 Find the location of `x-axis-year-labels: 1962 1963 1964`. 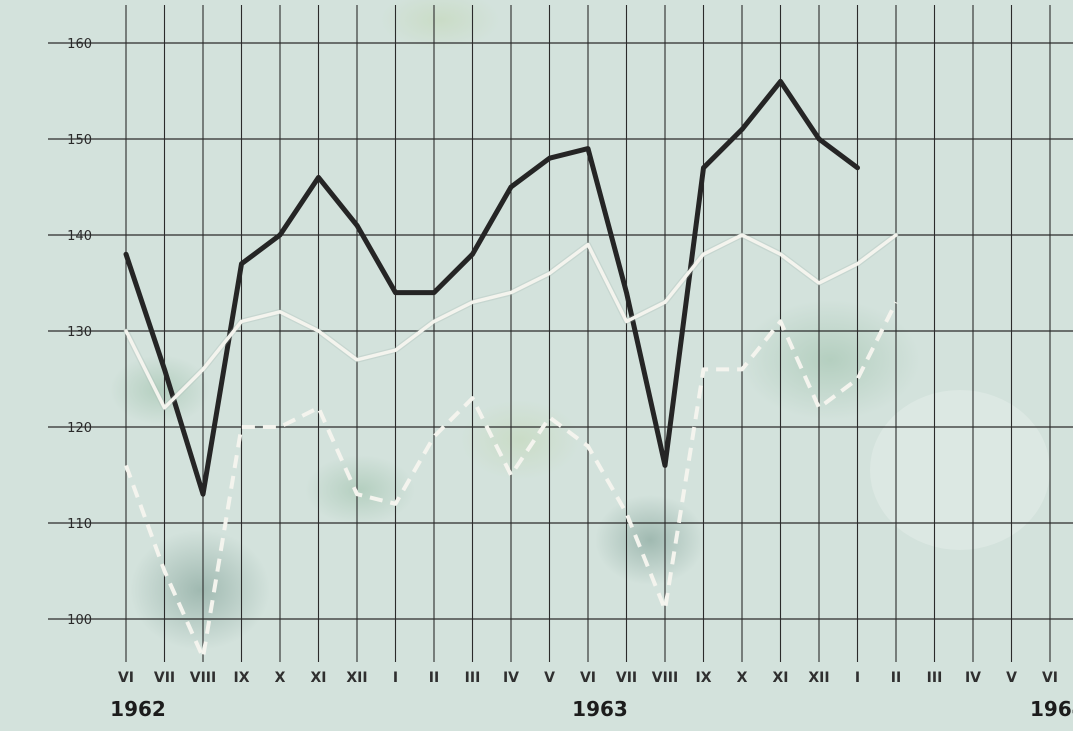

x-axis-year-labels: 1962 1963 1964 is located at coordinates (591, 709).